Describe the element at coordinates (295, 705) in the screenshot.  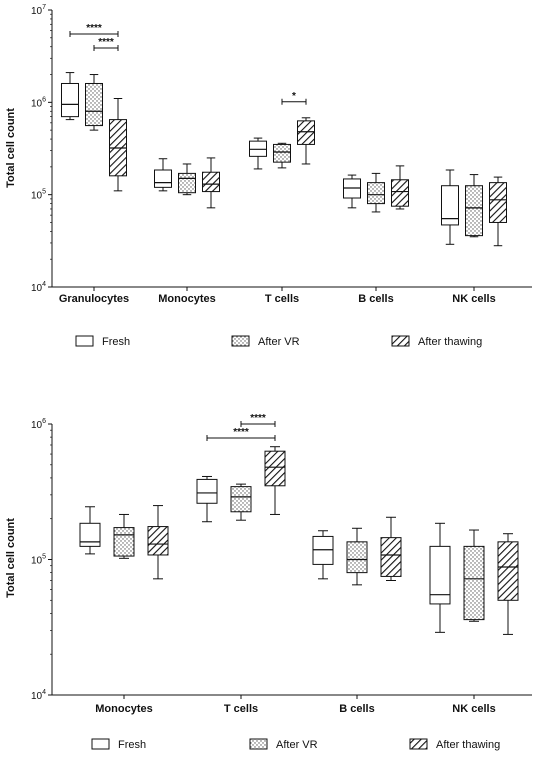
I see `category-labels: Monocytes T cells B cells NK cells` at that location.